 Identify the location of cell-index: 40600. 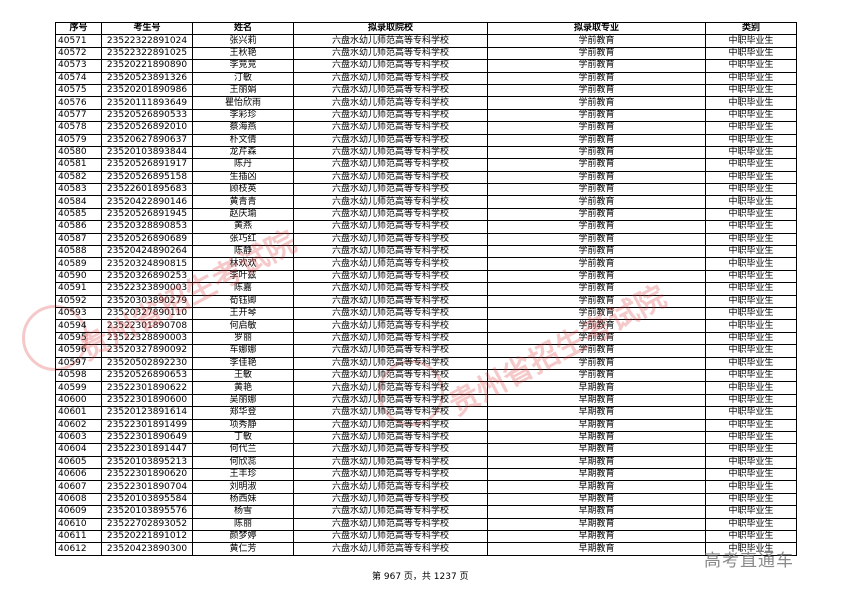
(78, 400).